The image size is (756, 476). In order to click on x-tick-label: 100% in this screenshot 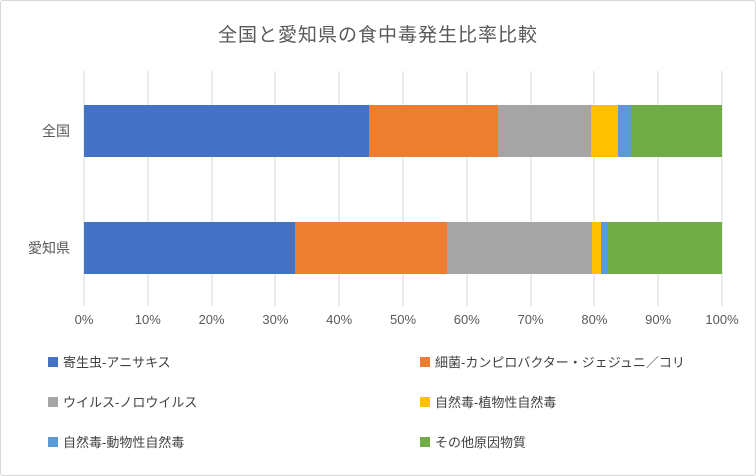, I will do `click(722, 319)`.